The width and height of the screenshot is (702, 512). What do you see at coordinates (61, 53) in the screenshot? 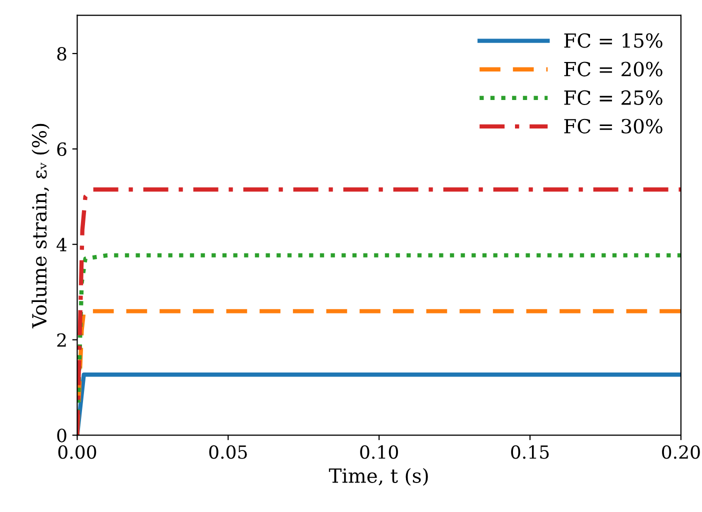
I see `y-tick-label: 8` at bounding box center [61, 53].